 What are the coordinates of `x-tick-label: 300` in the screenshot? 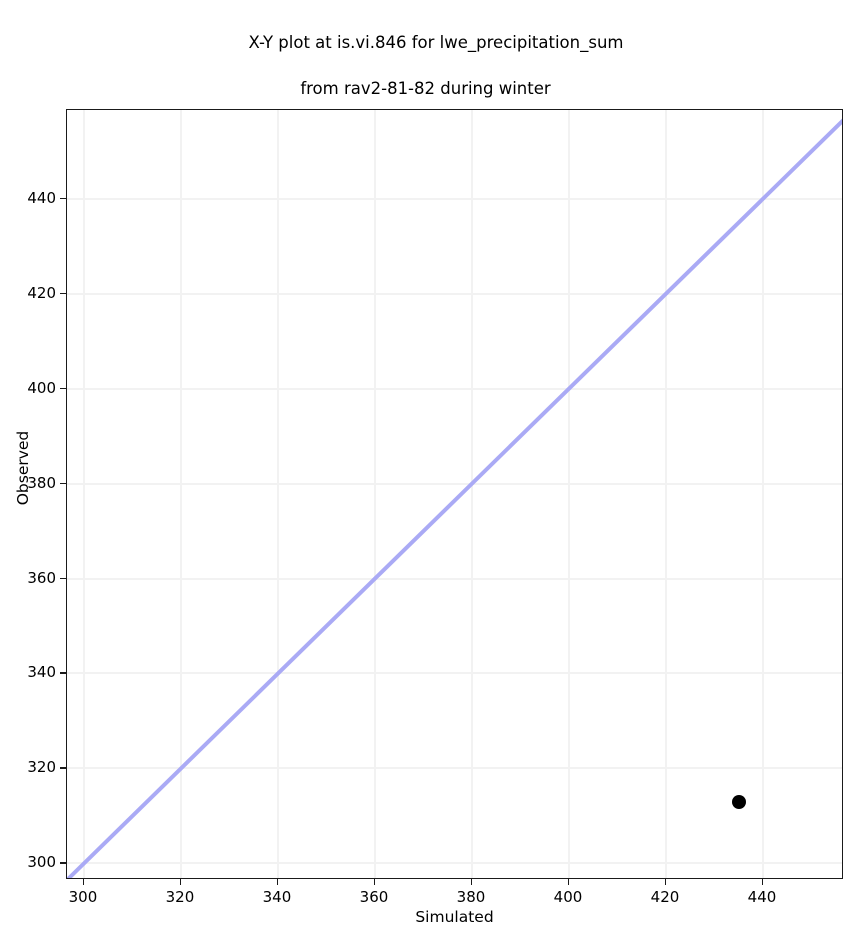 It's located at (83, 897).